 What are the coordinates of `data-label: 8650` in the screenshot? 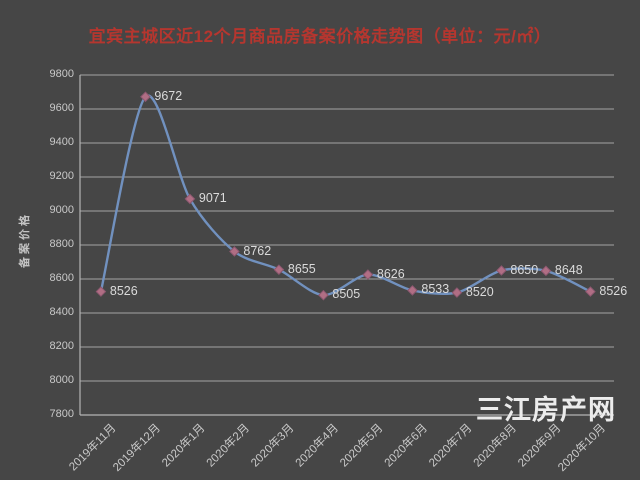 It's located at (524, 269).